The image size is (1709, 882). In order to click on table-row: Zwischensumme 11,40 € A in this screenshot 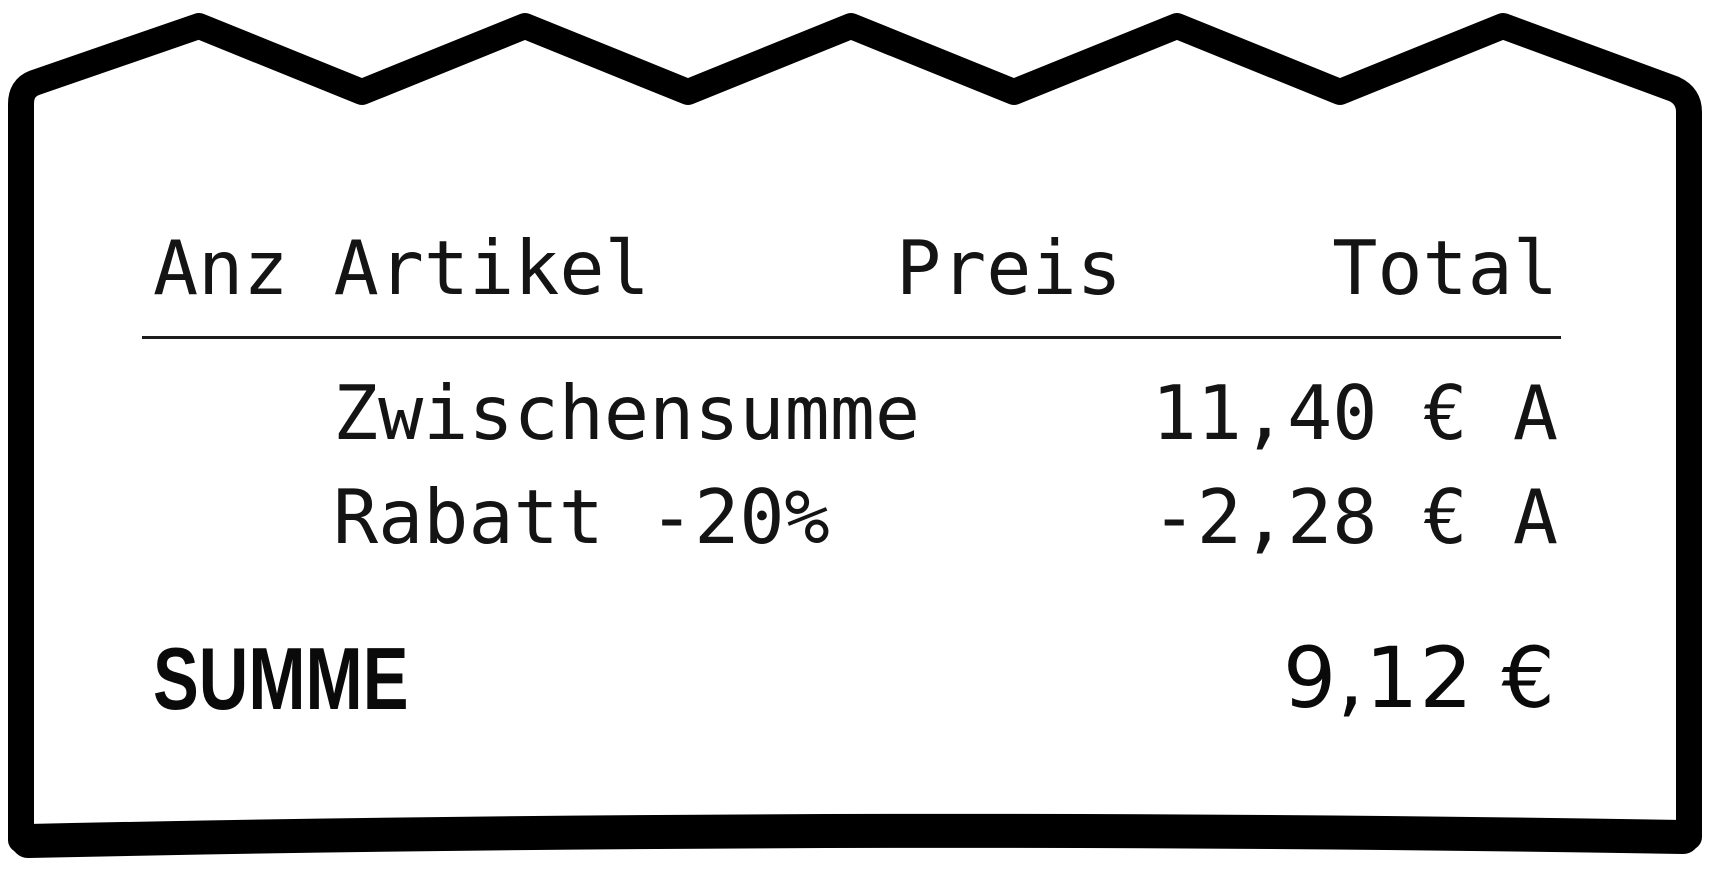, I will do `click(855, 413)`.